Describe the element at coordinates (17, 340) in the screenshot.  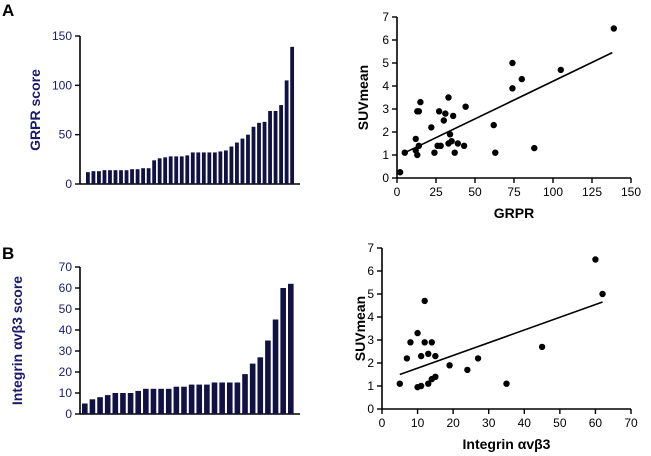
I see `y-axis-title: Integrin αvβ3 score` at that location.